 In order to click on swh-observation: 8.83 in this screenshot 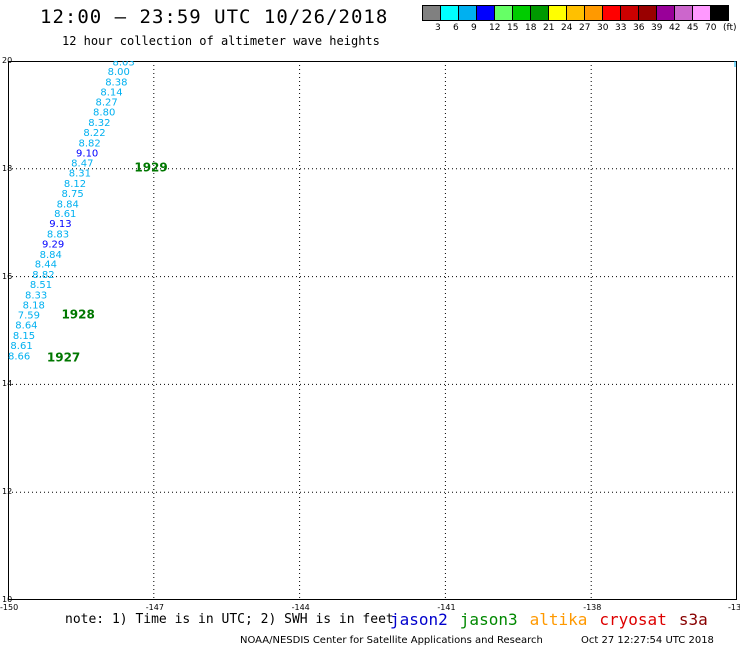, I will do `click(58, 234)`.